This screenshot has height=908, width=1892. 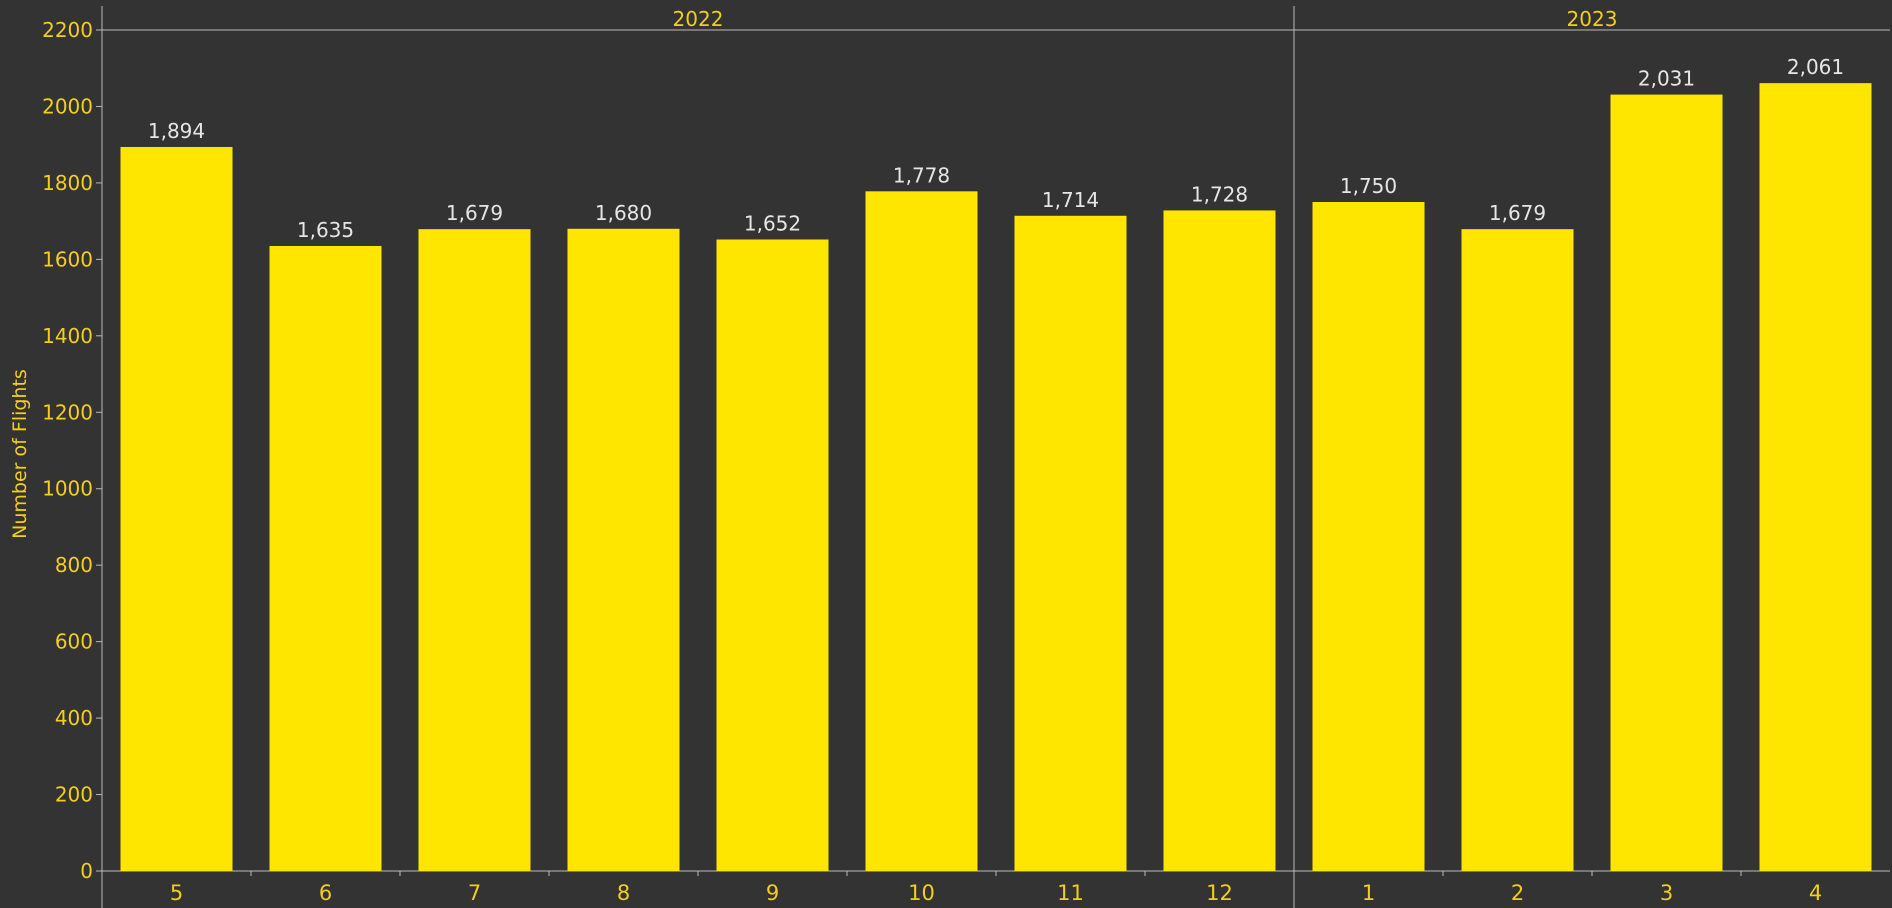 I want to click on group-header-label: 2023, so click(x=1592, y=19).